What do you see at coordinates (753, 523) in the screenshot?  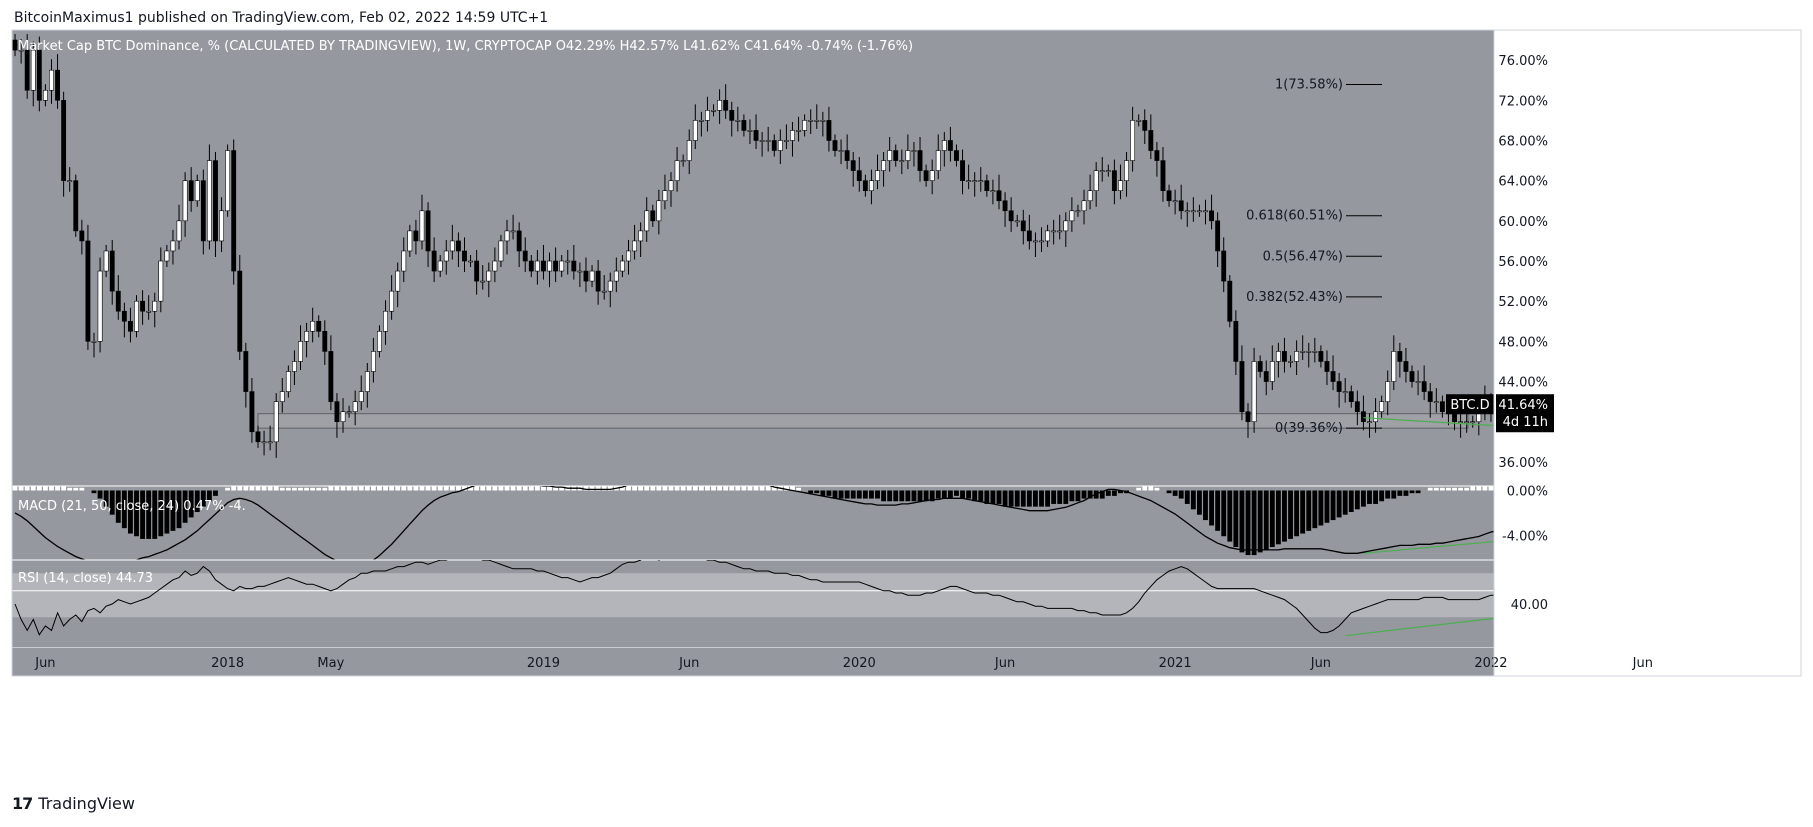 I see `macd-plot` at bounding box center [753, 523].